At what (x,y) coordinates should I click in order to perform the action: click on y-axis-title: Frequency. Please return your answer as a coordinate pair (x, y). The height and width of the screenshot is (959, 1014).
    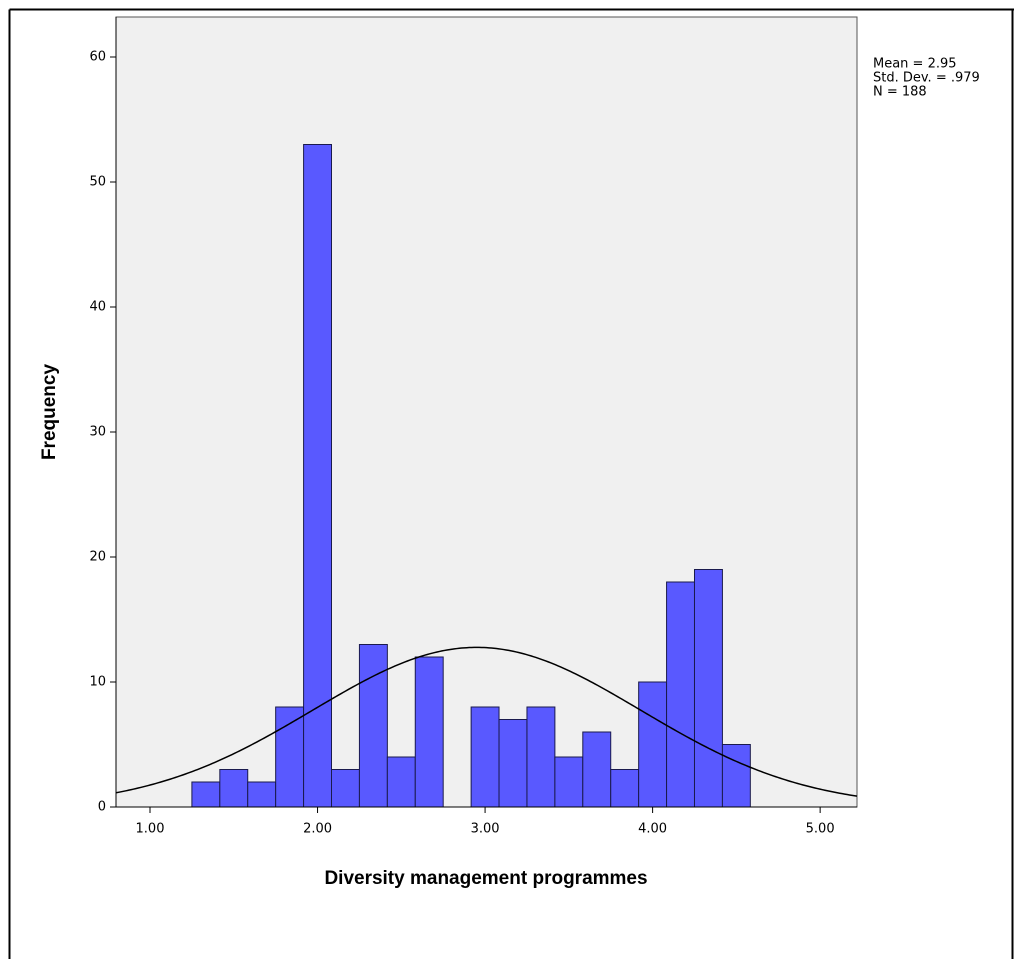
    Looking at the image, I should click on (49, 412).